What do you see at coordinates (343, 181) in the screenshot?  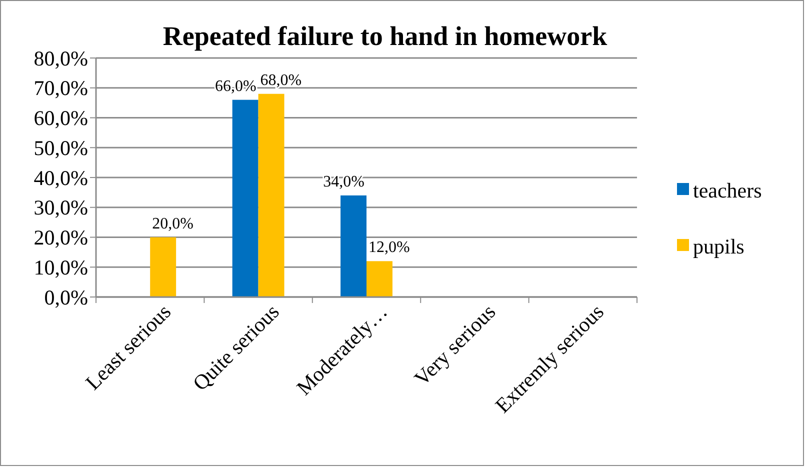 I see `data-label: 34,0%` at bounding box center [343, 181].